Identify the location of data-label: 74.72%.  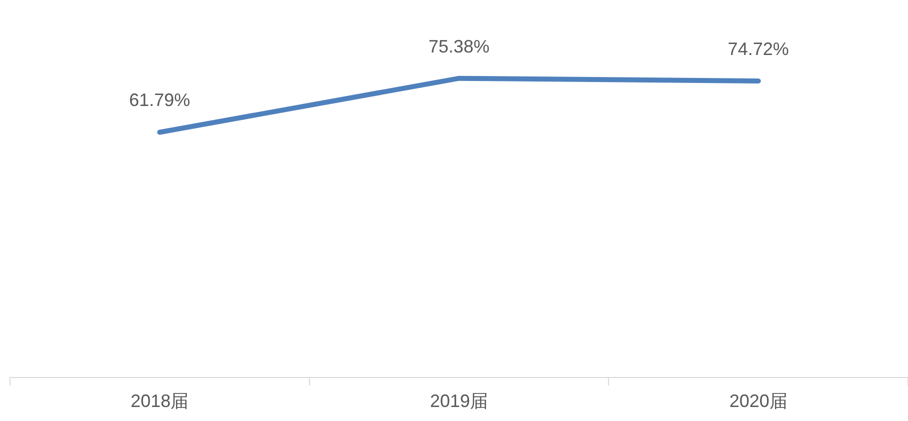
(758, 48).